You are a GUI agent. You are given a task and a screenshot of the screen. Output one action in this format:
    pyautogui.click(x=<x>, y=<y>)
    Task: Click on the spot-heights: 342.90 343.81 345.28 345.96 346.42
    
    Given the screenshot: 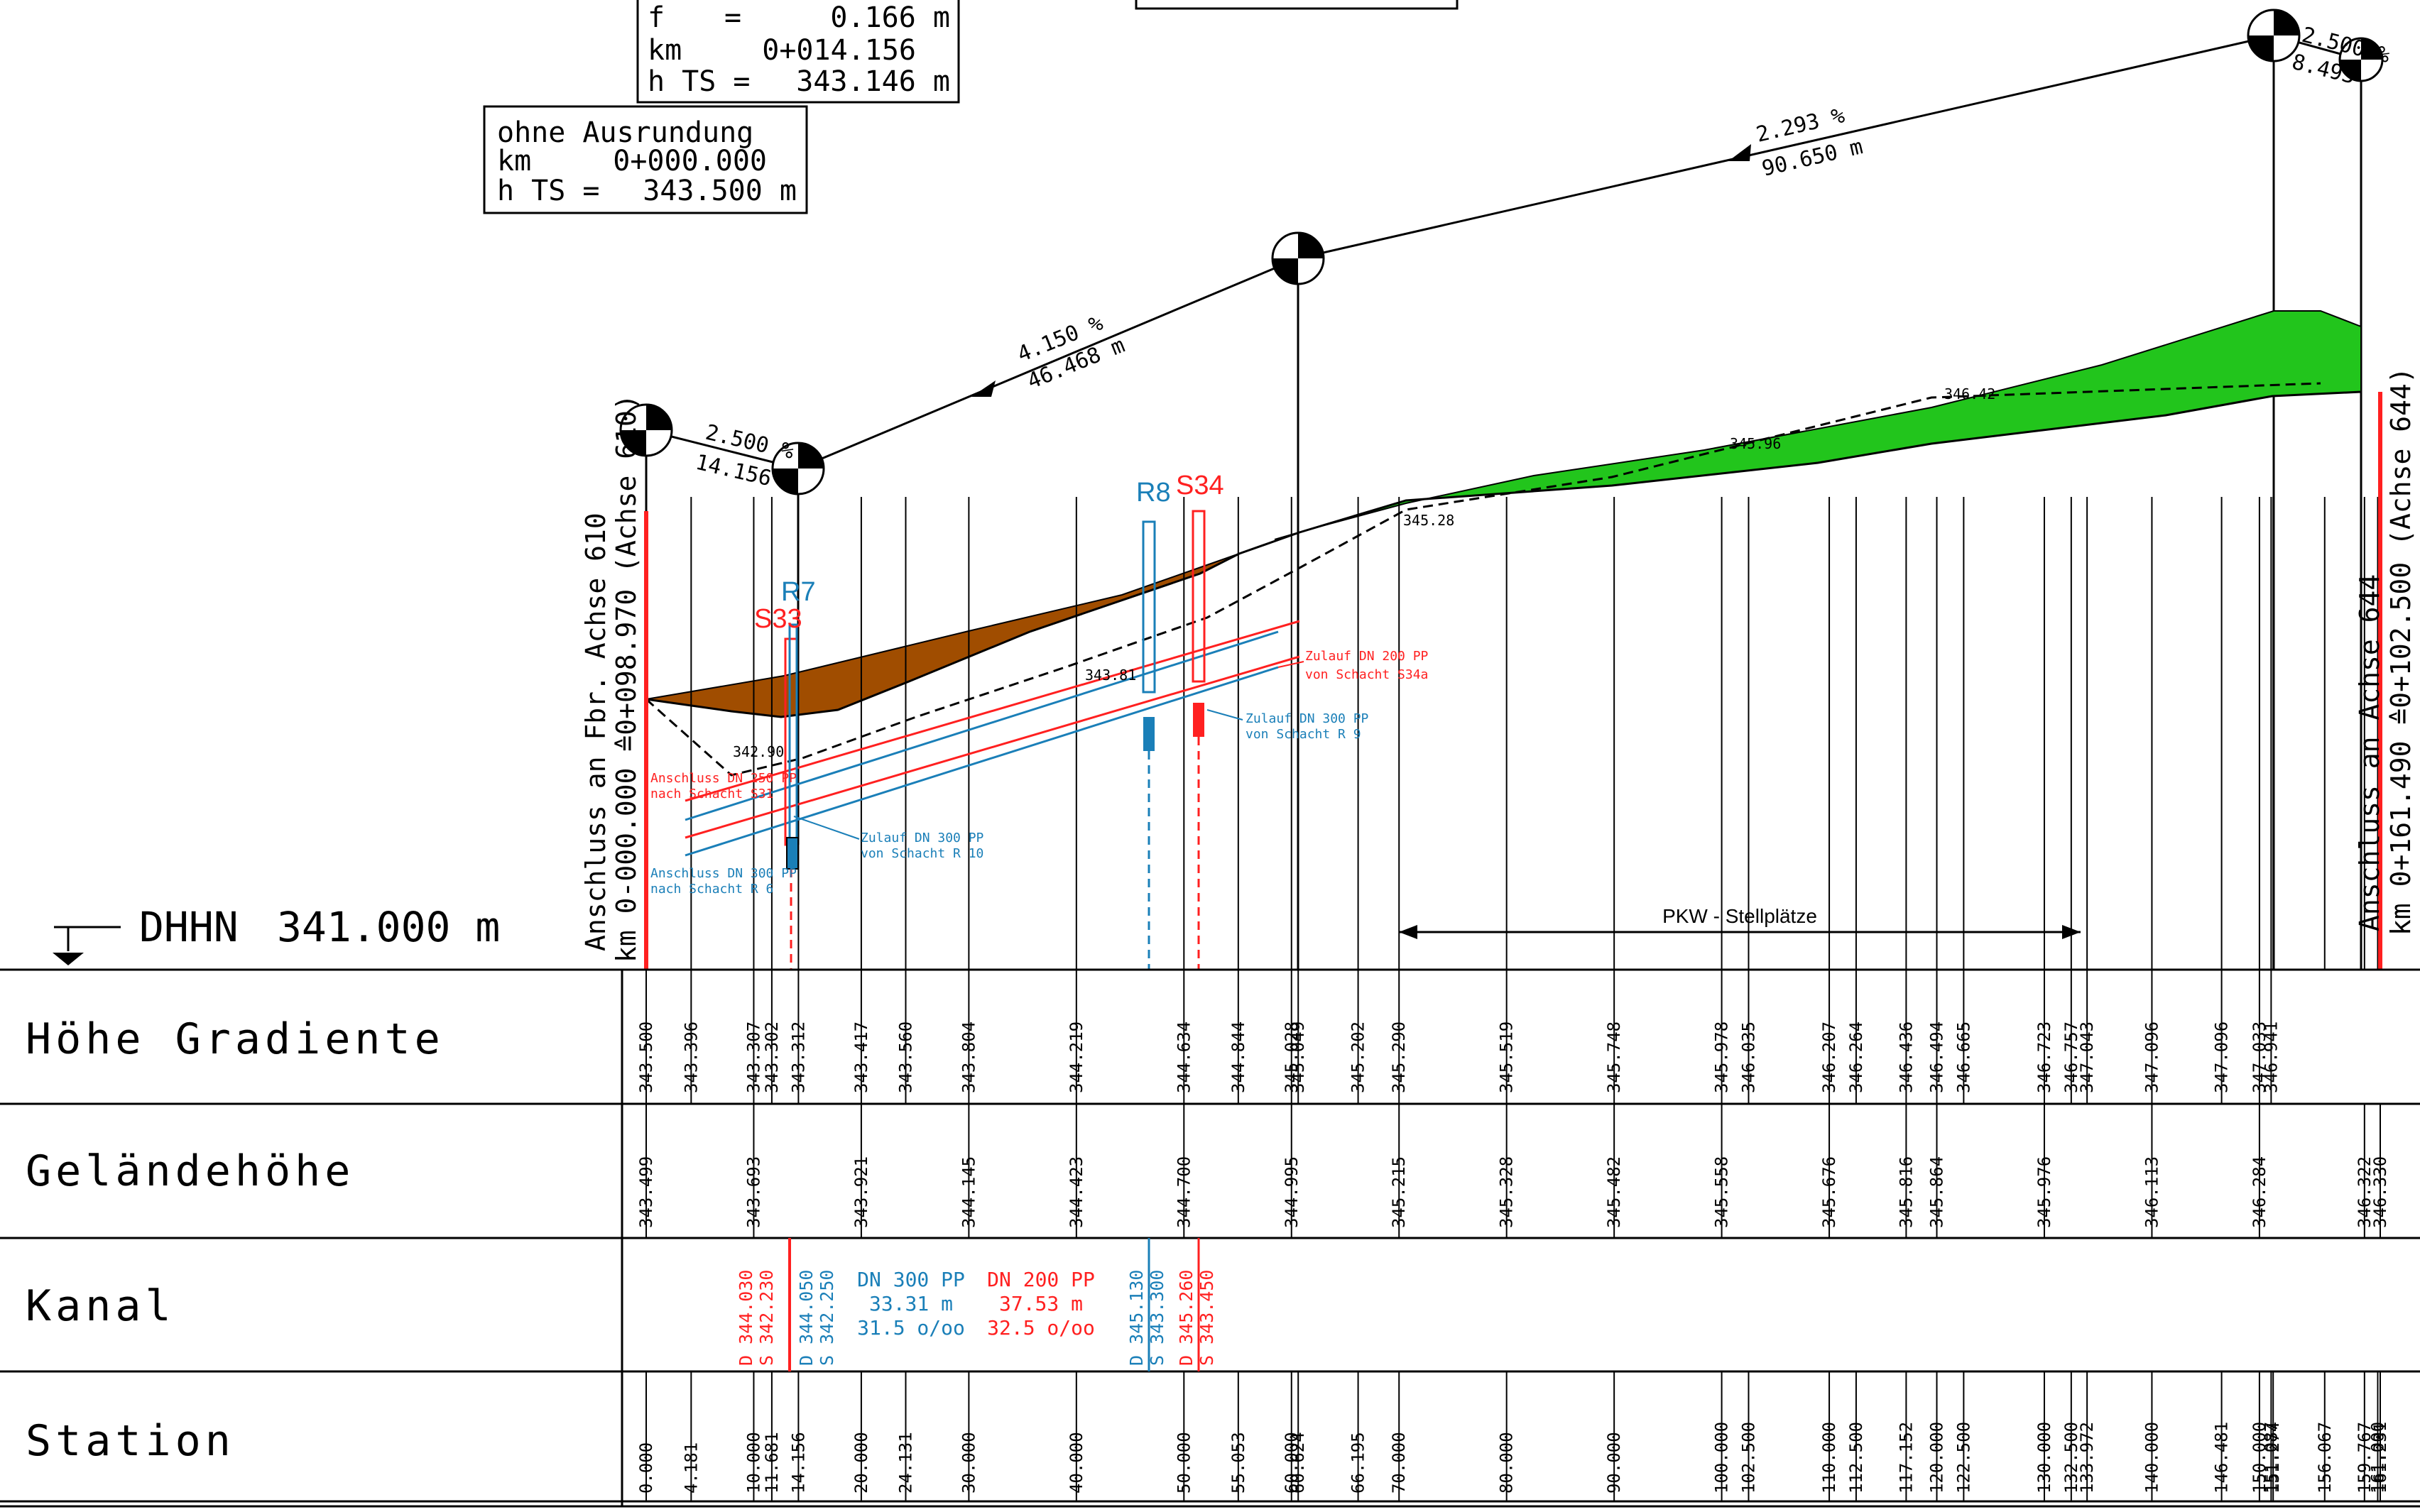 What is the action you would take?
    pyautogui.click(x=1364, y=573)
    